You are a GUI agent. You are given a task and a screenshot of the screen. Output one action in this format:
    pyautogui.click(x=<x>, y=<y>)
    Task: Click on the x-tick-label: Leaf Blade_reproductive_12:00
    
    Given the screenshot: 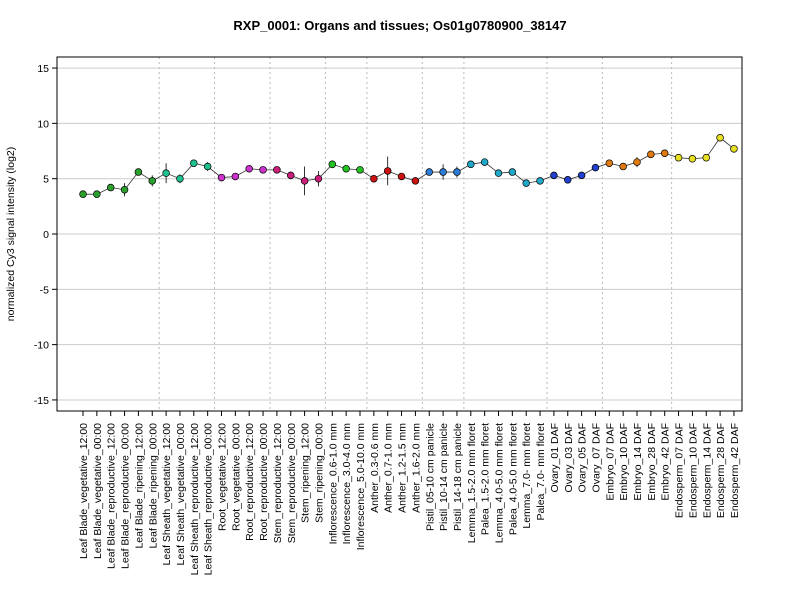 What is the action you would take?
    pyautogui.click(x=112, y=496)
    